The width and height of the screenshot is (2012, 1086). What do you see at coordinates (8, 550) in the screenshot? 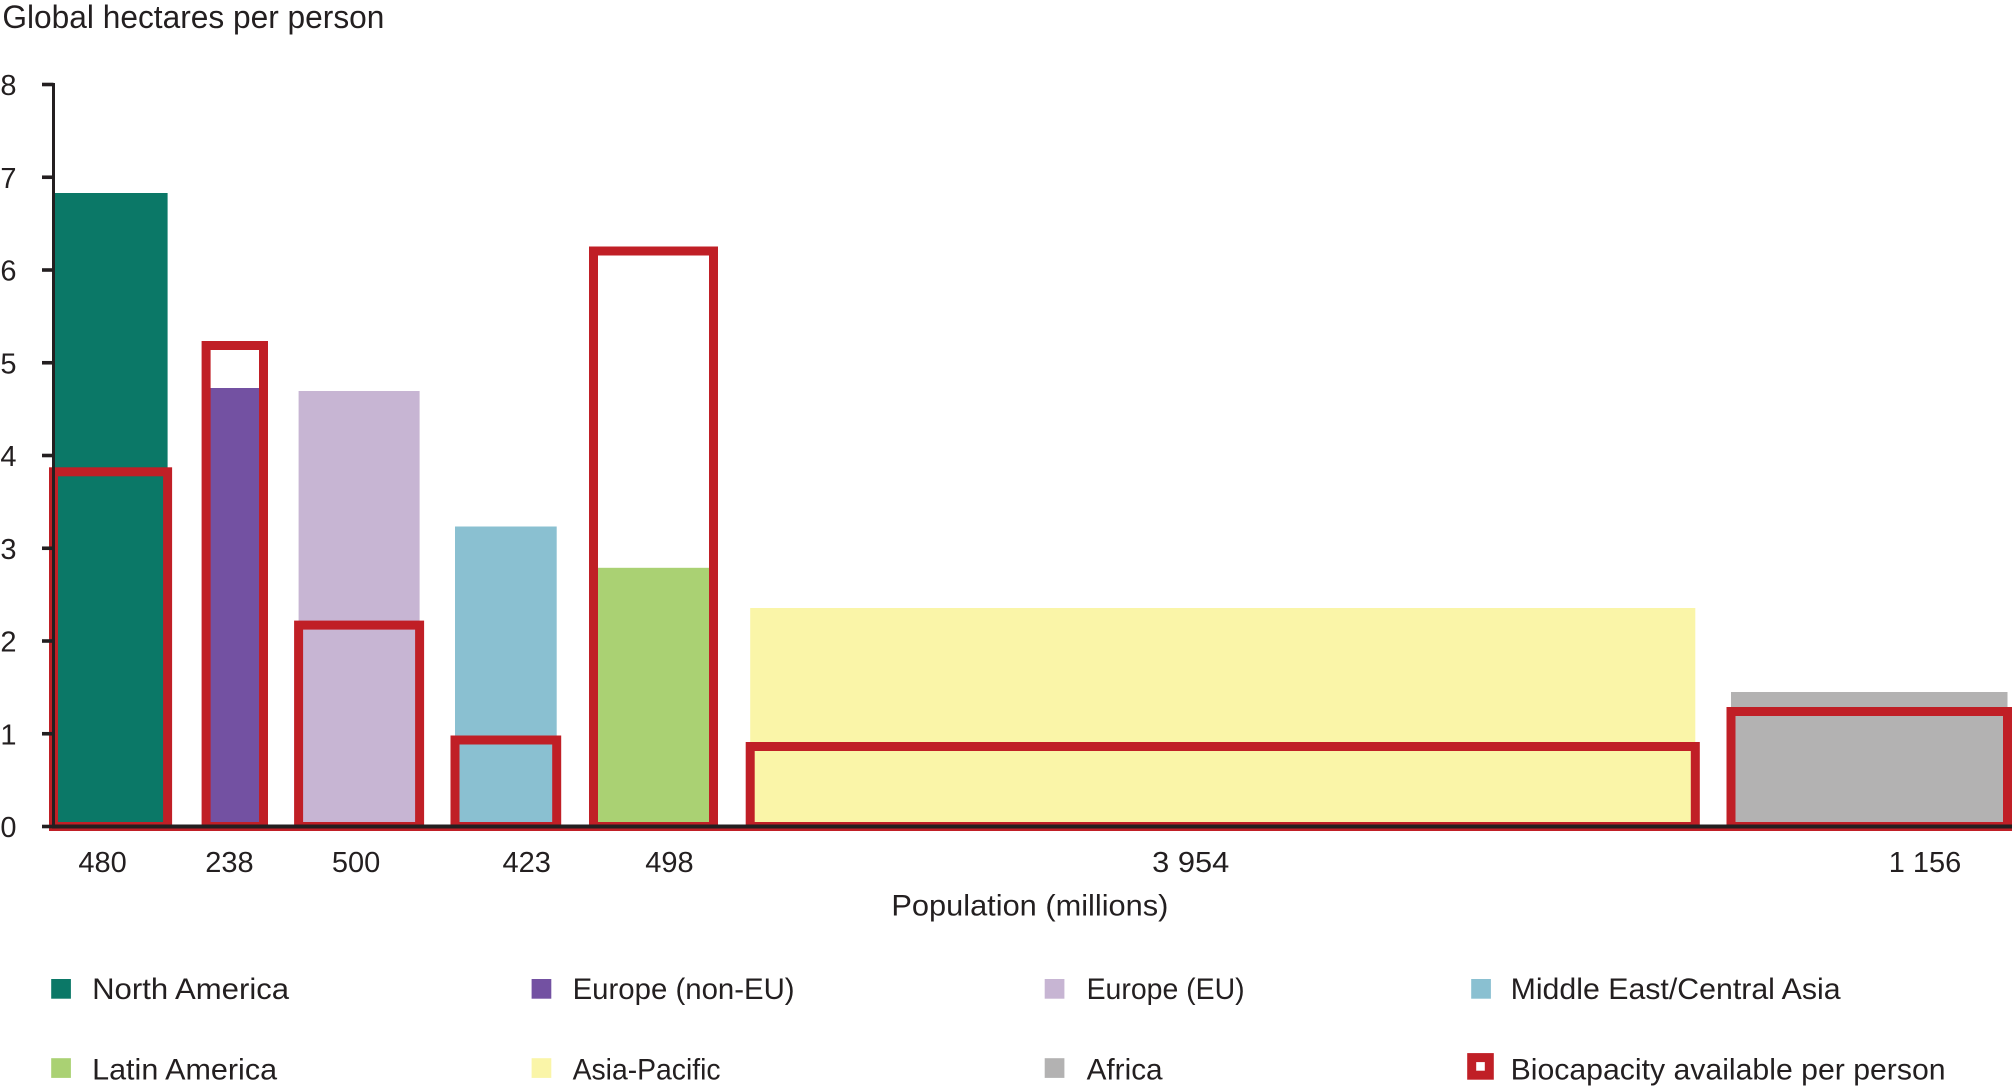
I see `svg-text: 3` at bounding box center [8, 550].